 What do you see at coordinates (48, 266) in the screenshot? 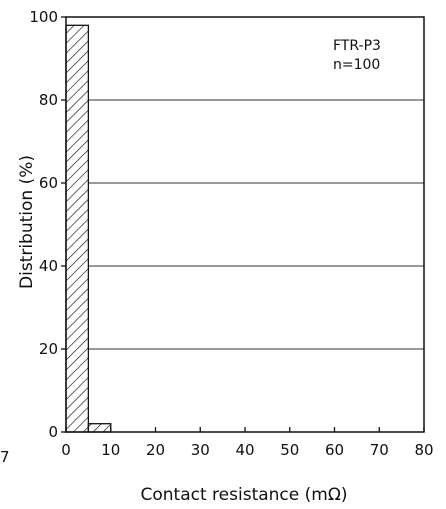
I see `y-tick-label-40: 40` at bounding box center [48, 266].